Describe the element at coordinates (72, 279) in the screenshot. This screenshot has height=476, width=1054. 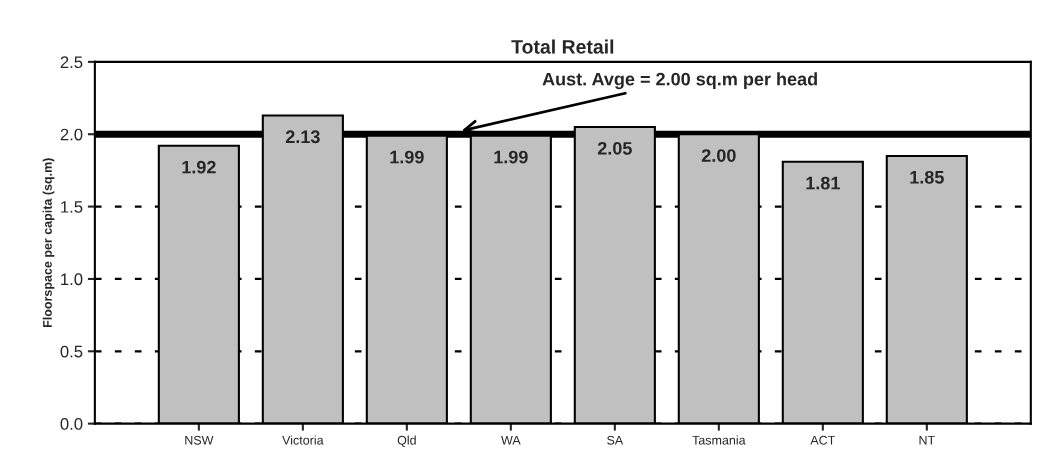
I see `y-tick-label: 1.0` at that location.